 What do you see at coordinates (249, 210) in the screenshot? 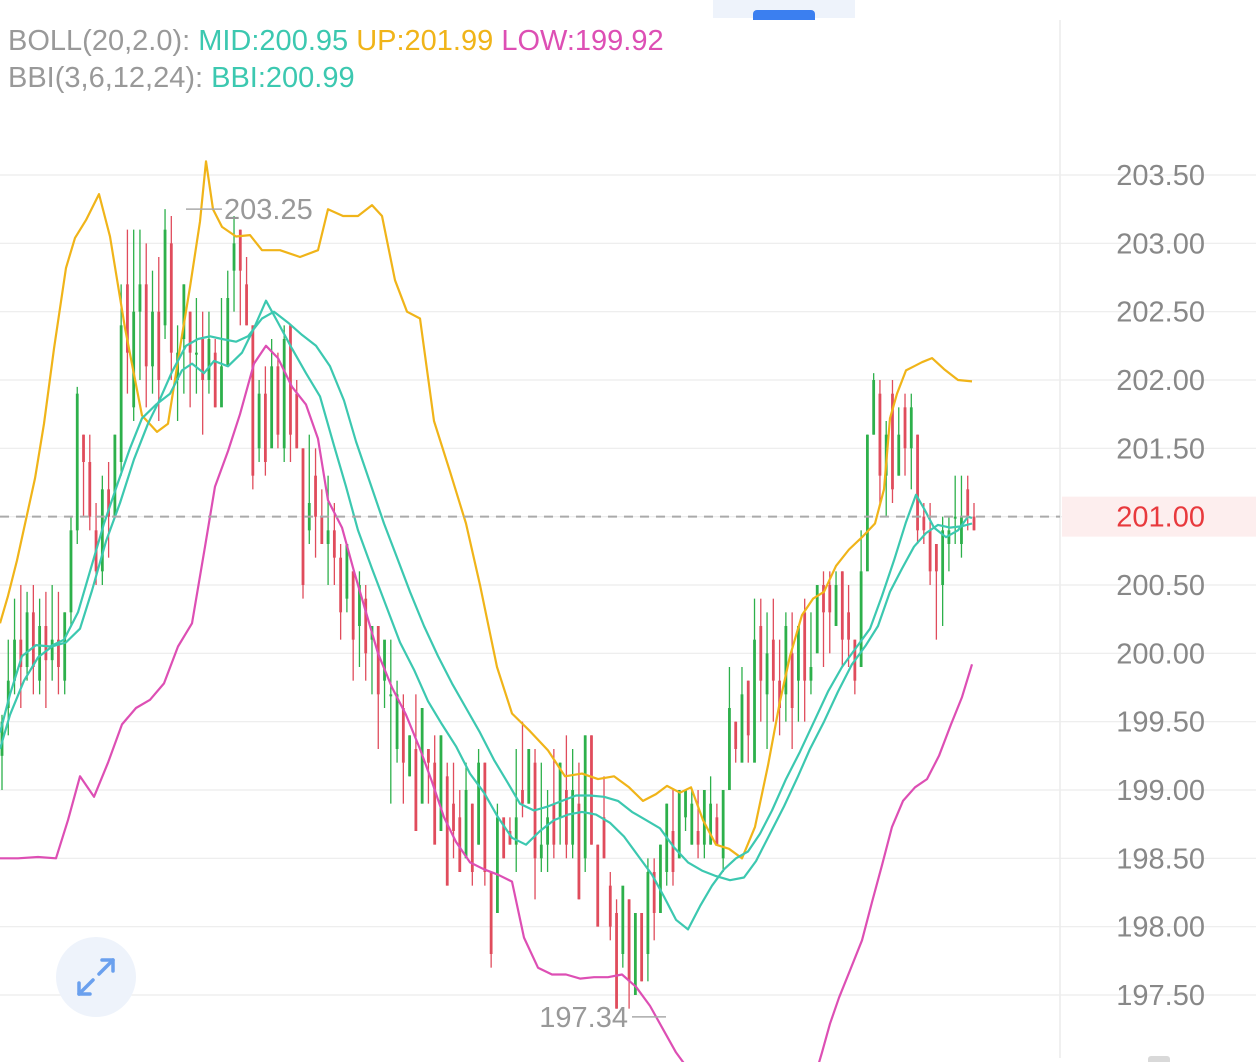
I see `high-annotation: 203.25` at bounding box center [249, 210].